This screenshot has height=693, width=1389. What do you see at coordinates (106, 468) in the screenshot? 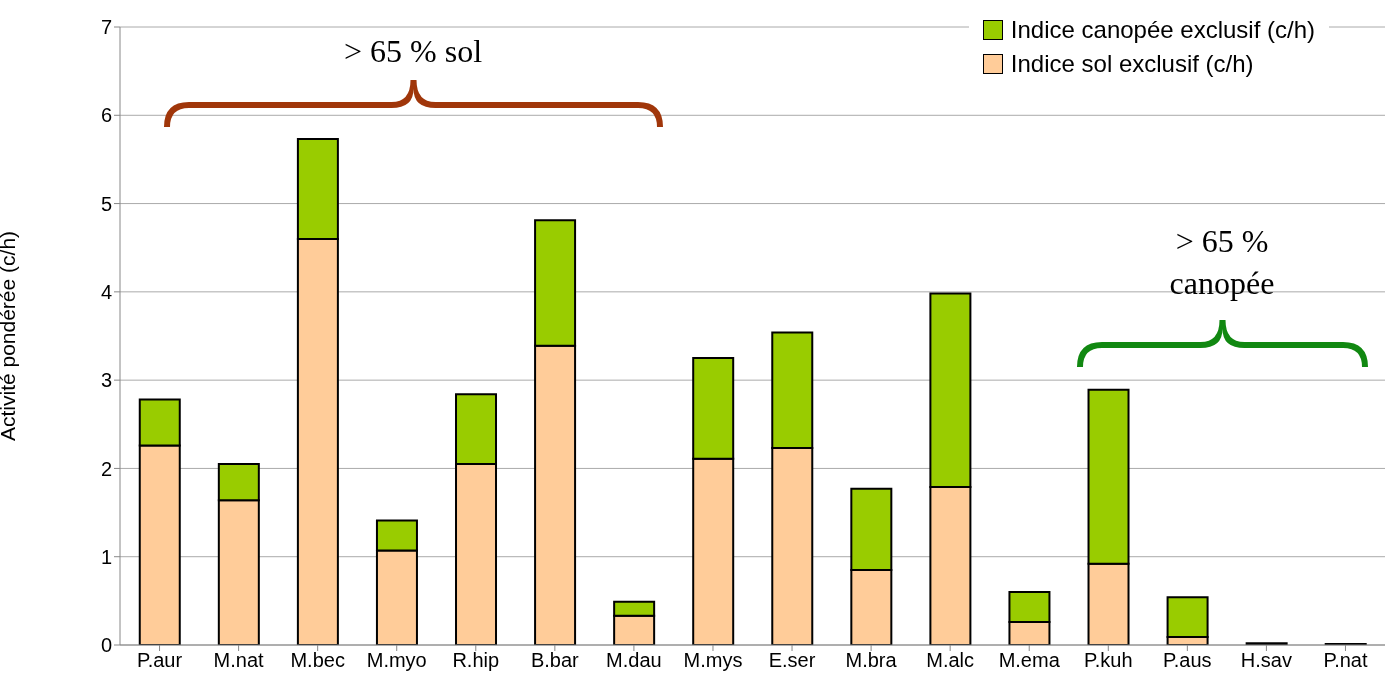
I see `y-tick-label: 2` at bounding box center [106, 468].